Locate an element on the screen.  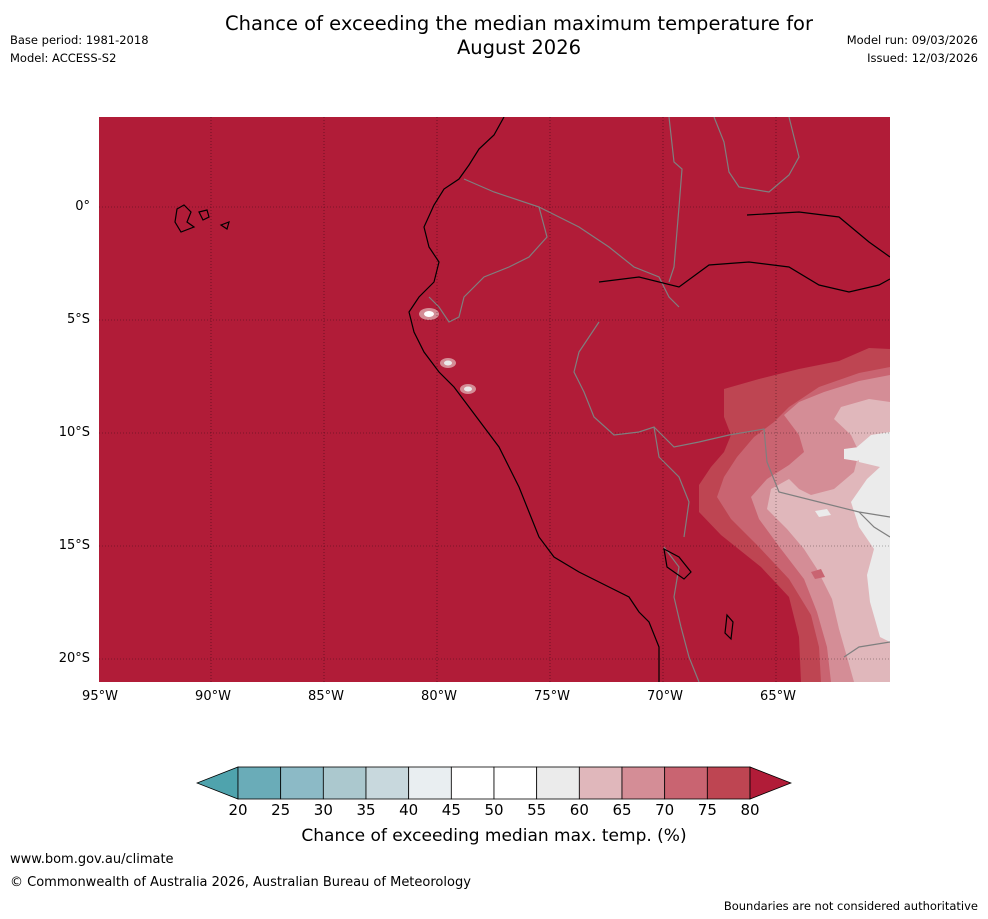
colorbar-tick-30: 30 is located at coordinates (323, 810).